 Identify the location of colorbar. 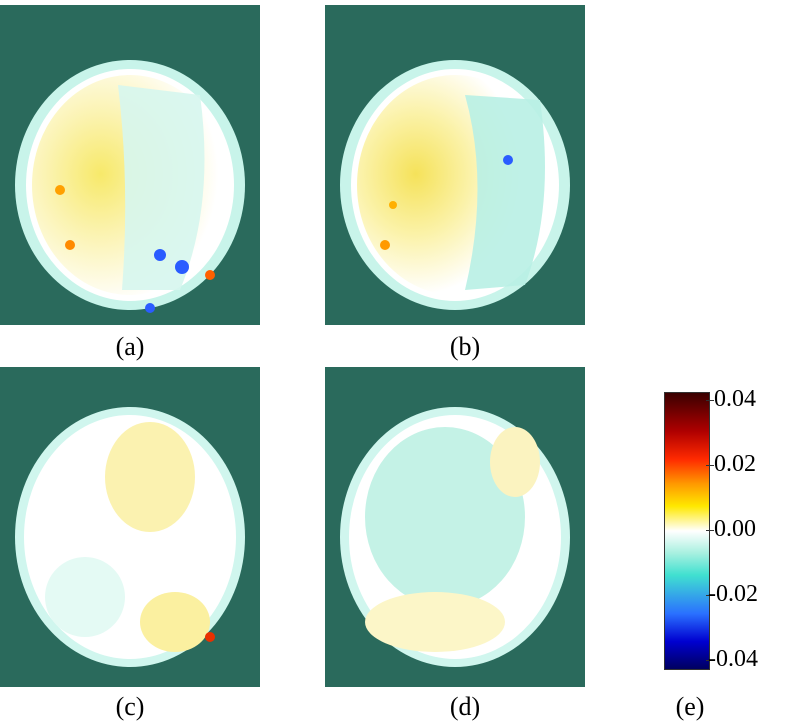
(687, 531).